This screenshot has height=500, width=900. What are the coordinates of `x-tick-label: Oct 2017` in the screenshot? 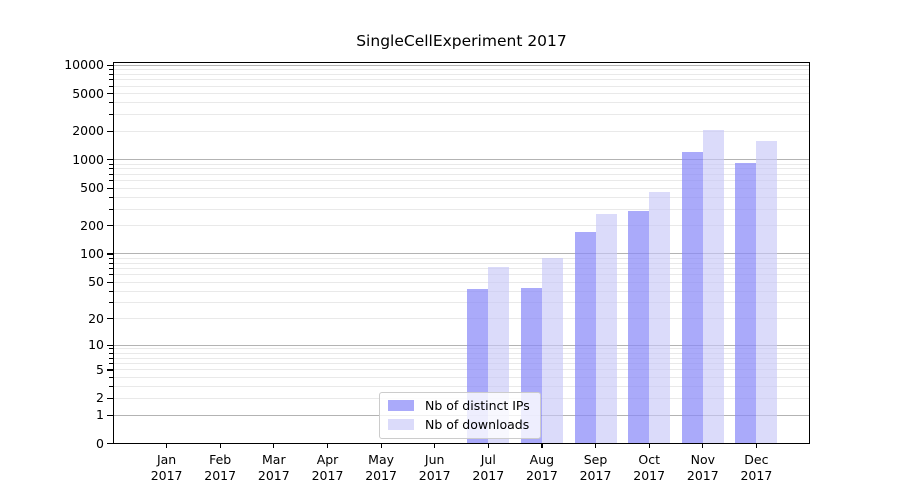 It's located at (649, 468).